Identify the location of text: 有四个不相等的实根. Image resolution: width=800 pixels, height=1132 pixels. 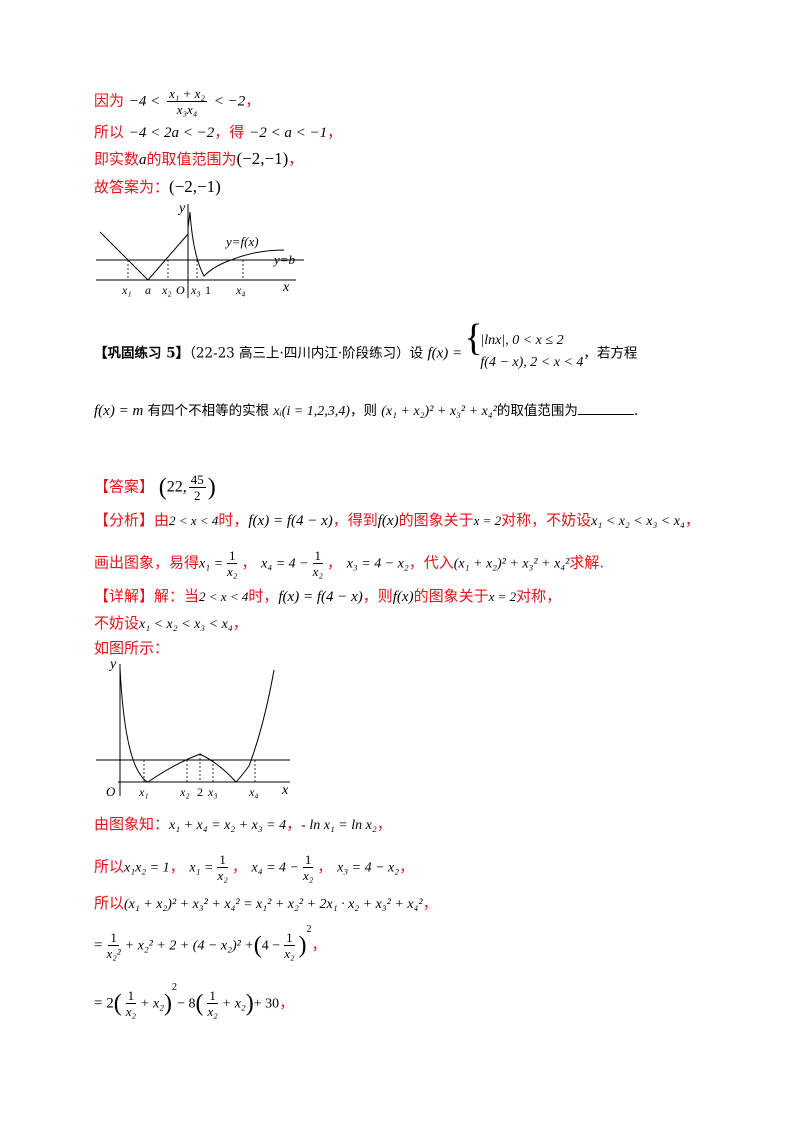
(208, 411).